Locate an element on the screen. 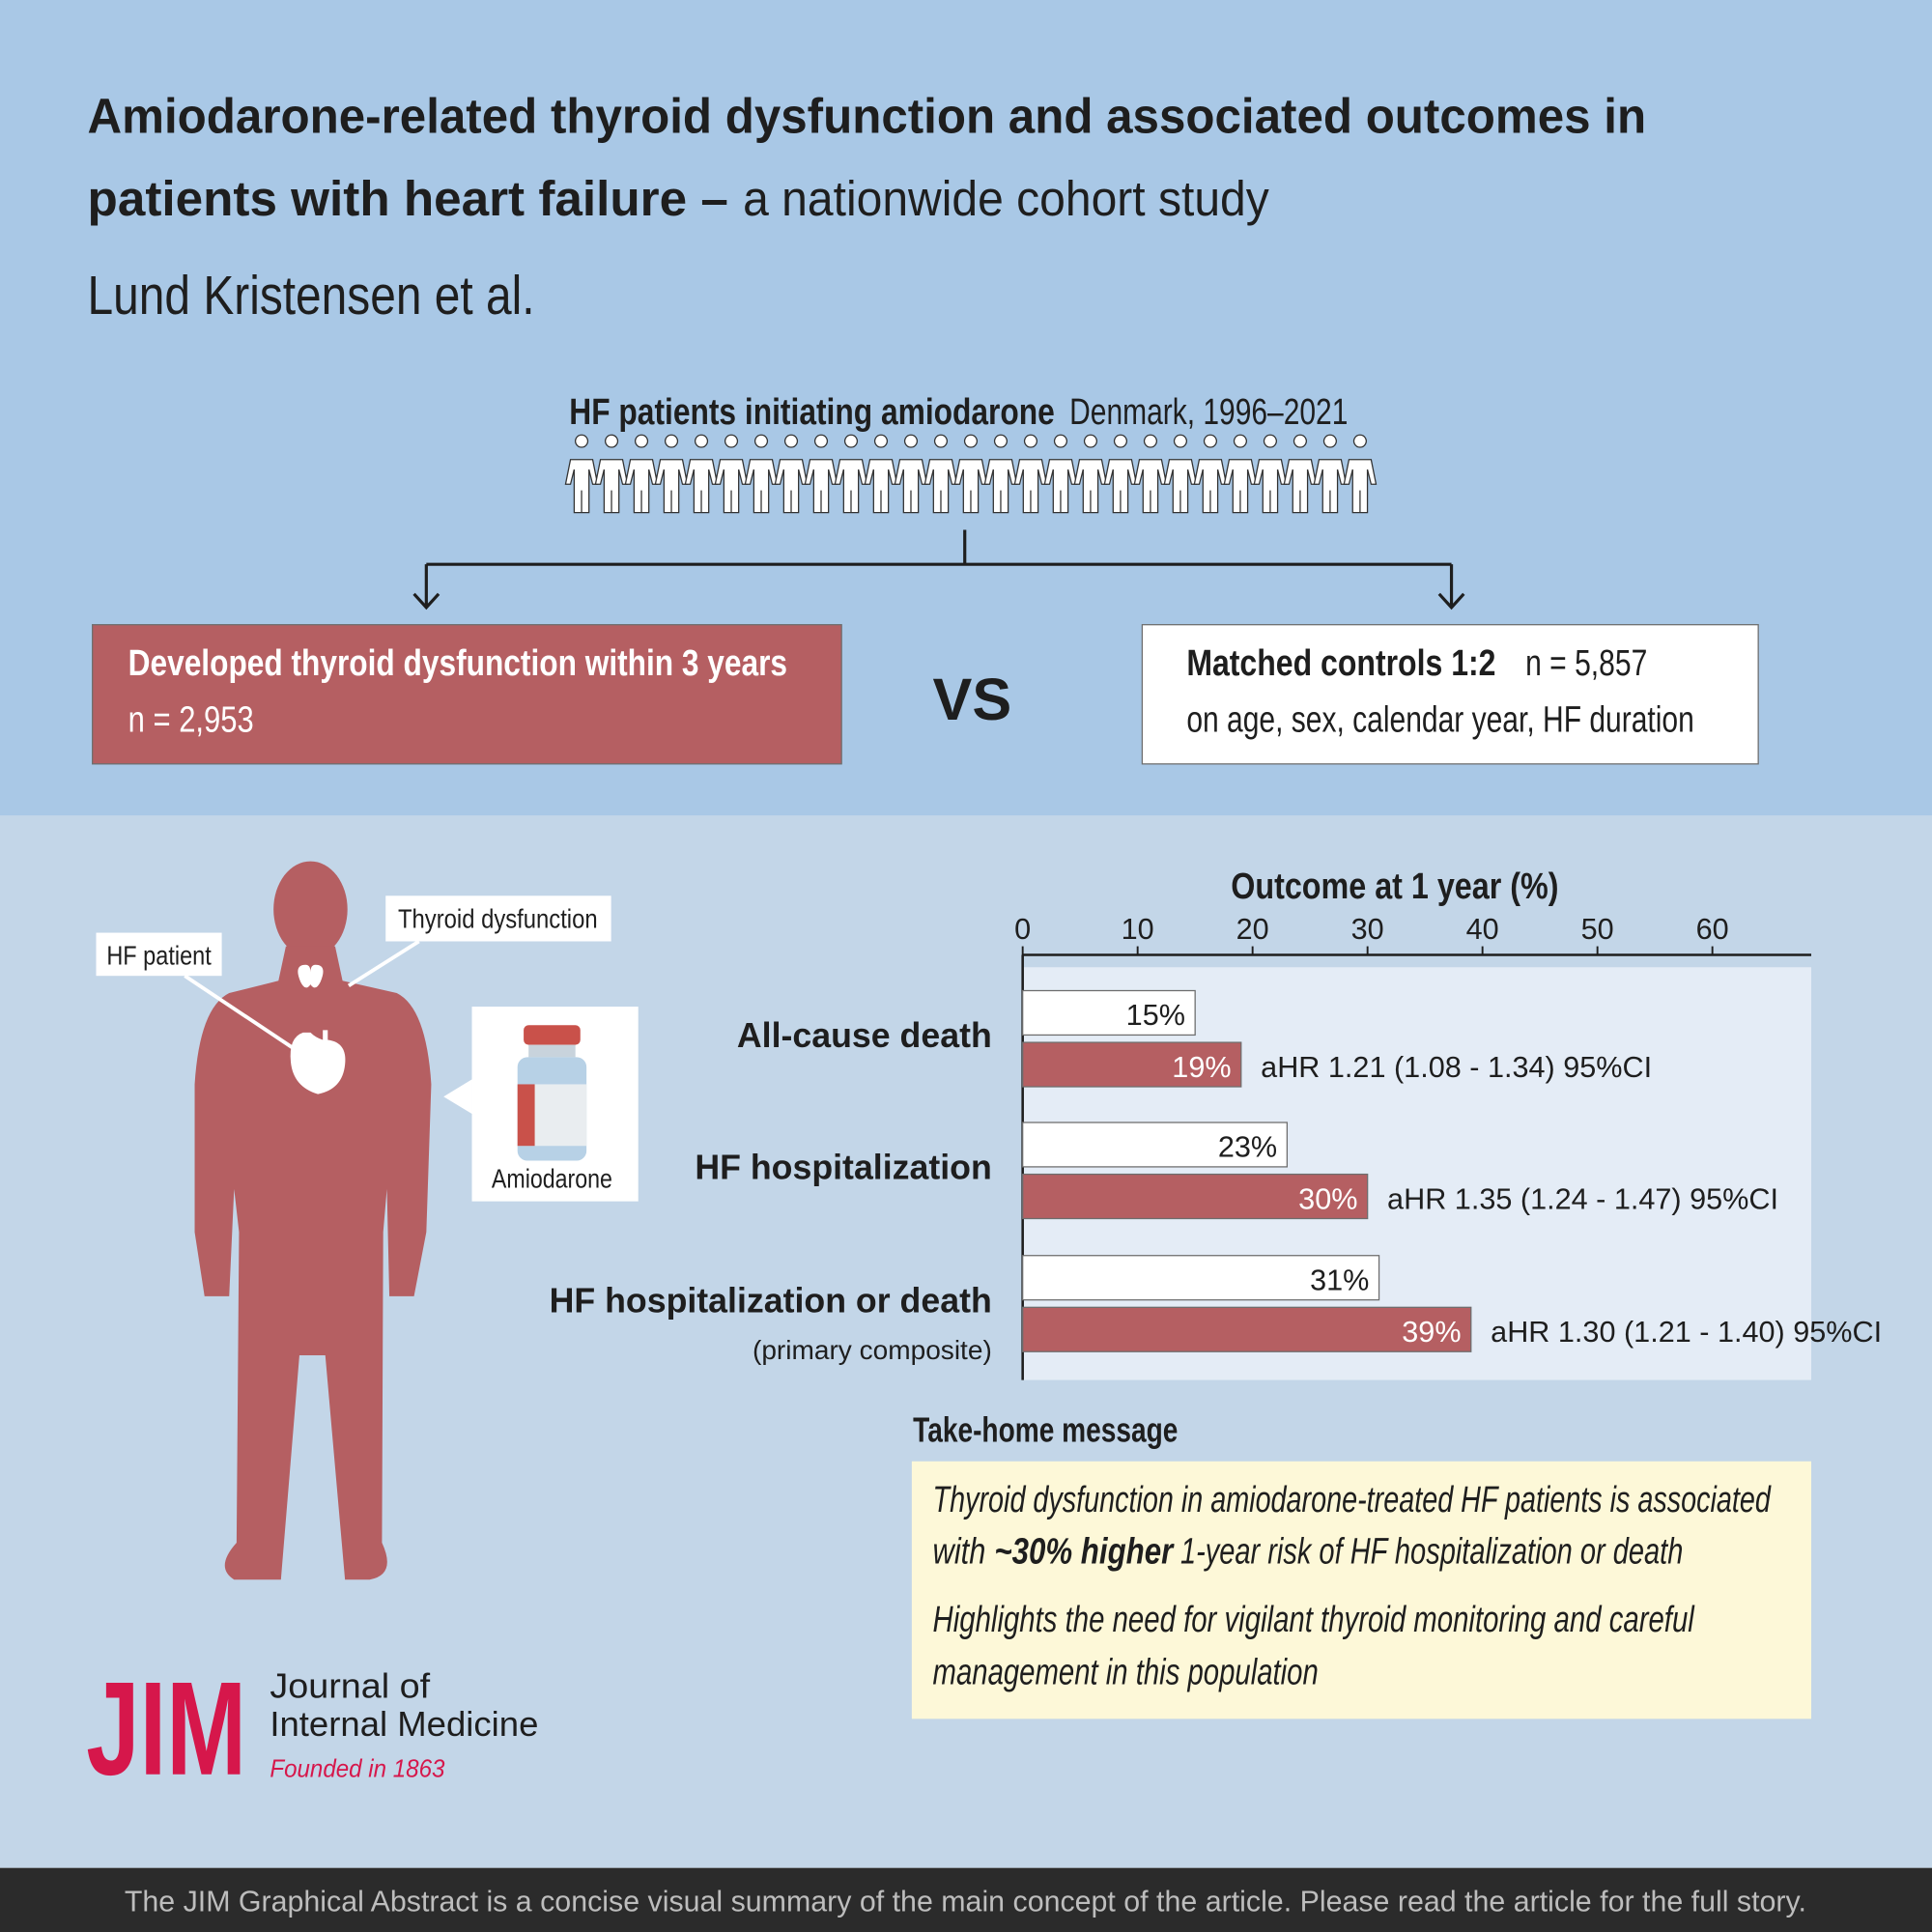 The height and width of the screenshot is (1932, 1932). category-note: (primary composite) is located at coordinates (872, 1350).